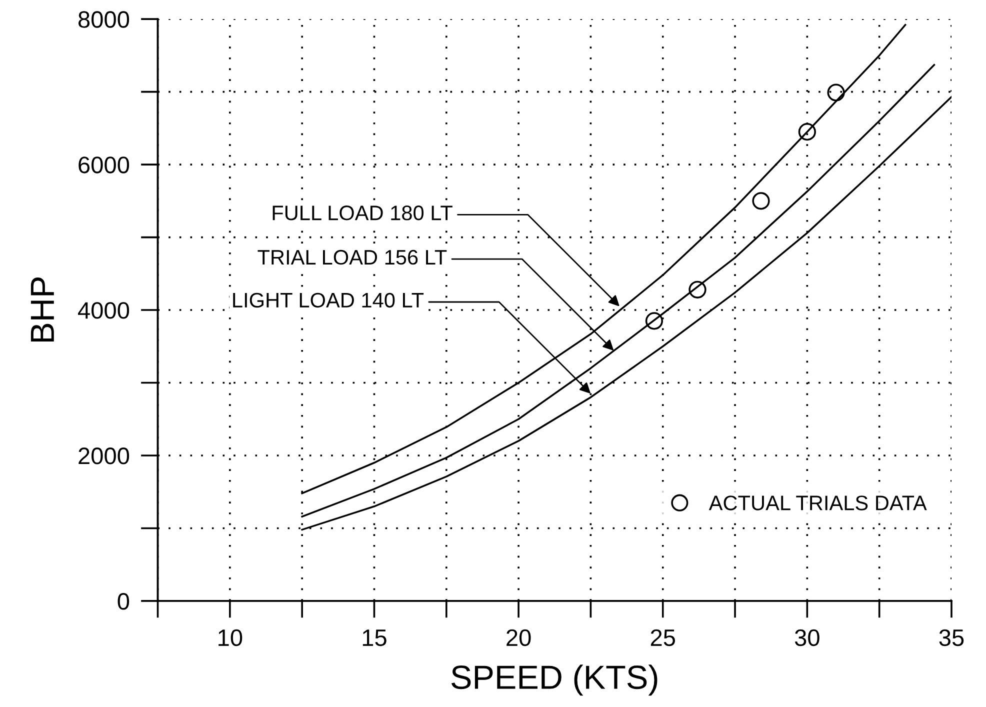 This screenshot has width=986, height=707. What do you see at coordinates (104, 19) in the screenshot?
I see `y-tick-label: 8000` at bounding box center [104, 19].